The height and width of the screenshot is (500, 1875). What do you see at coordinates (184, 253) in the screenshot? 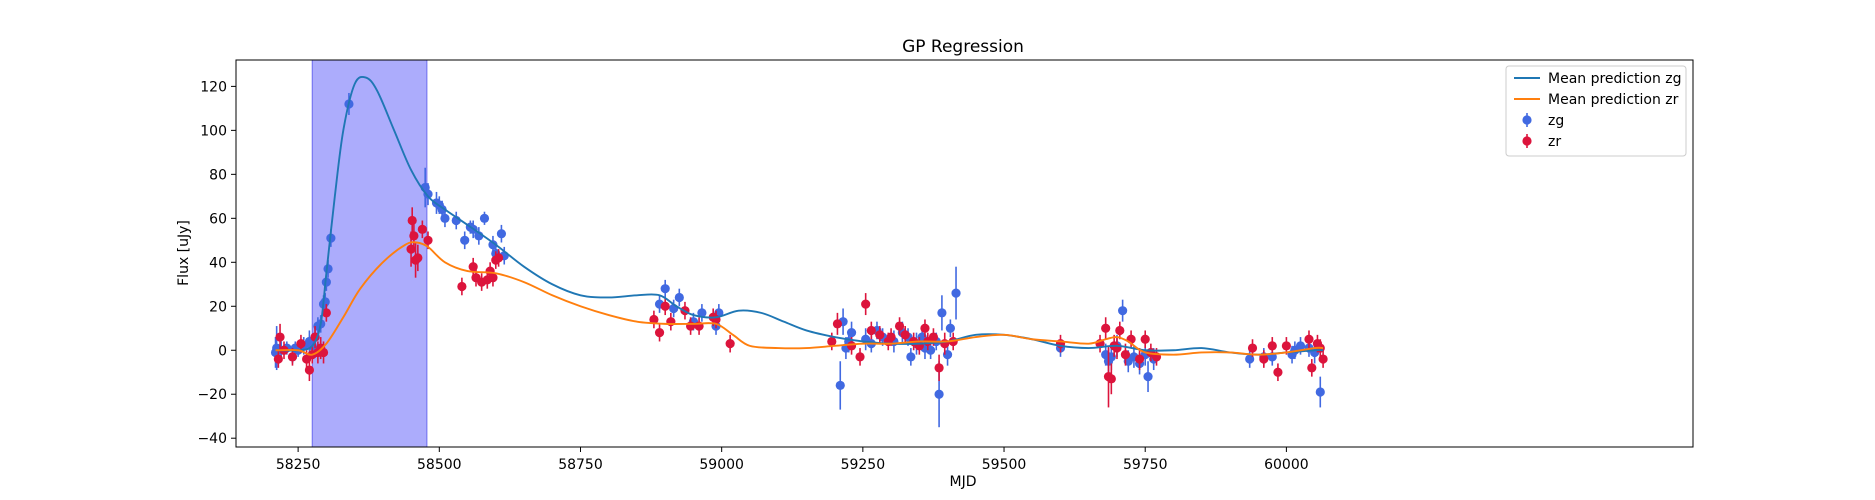
I see `y-axis-label: Flux [uJy]` at bounding box center [184, 253].